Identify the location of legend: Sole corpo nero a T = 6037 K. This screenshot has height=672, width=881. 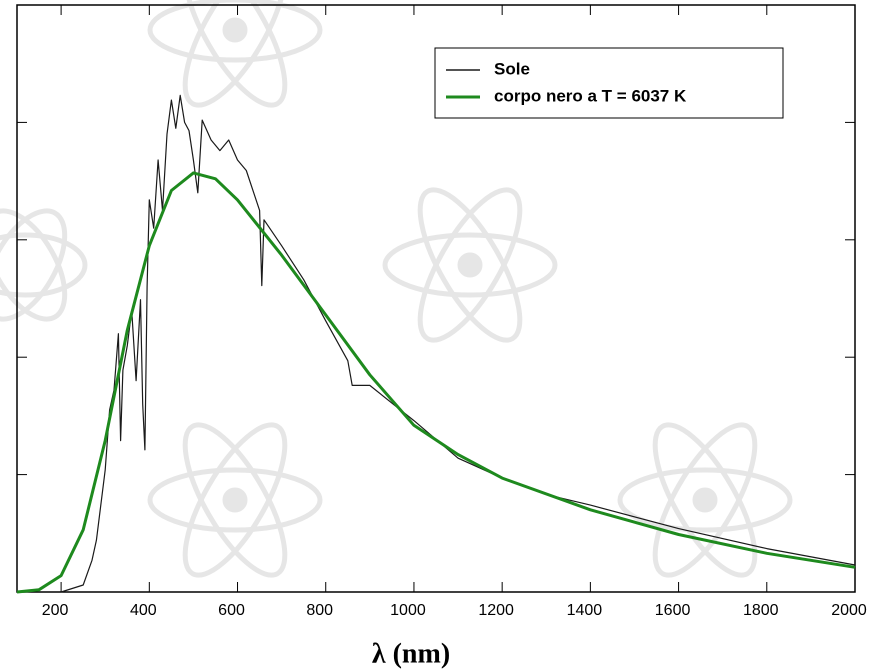
(609, 83).